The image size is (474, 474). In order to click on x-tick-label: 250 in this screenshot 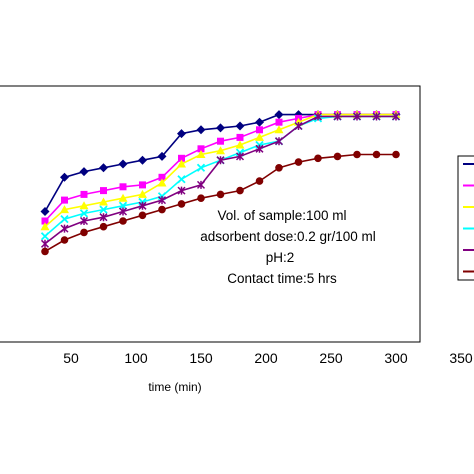, I will do `click(331, 358)`.